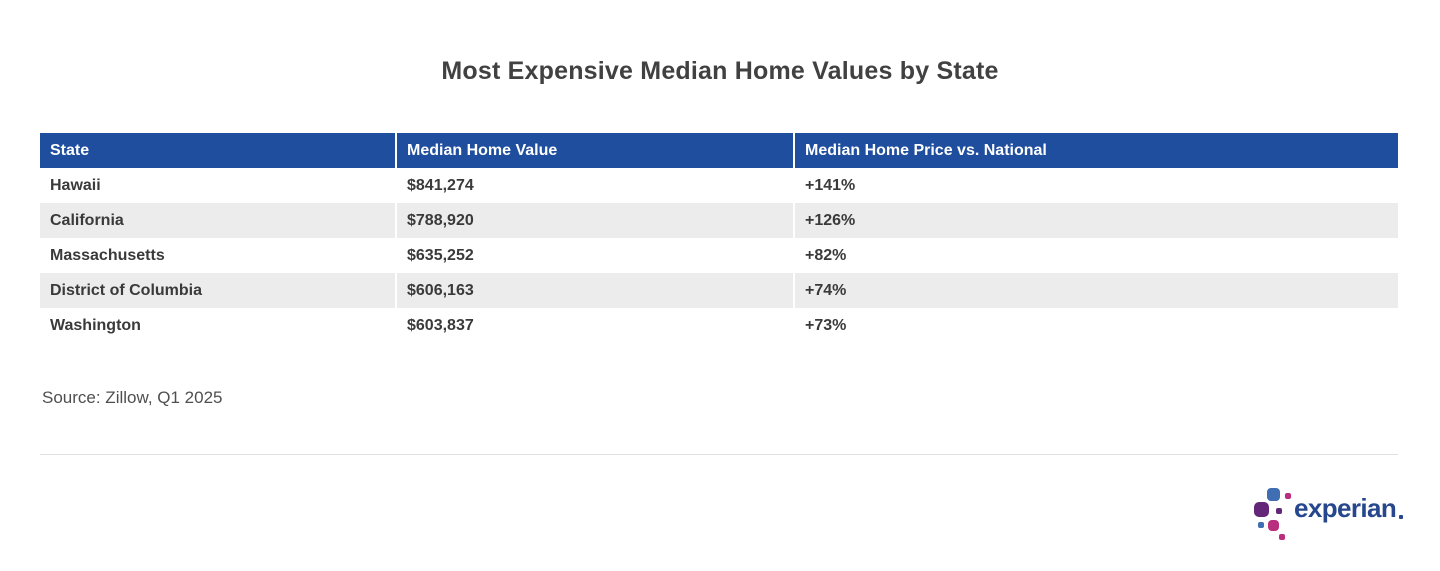  Describe the element at coordinates (132, 397) in the screenshot. I see `source-note: Source: Zillow, Q1 2025` at that location.